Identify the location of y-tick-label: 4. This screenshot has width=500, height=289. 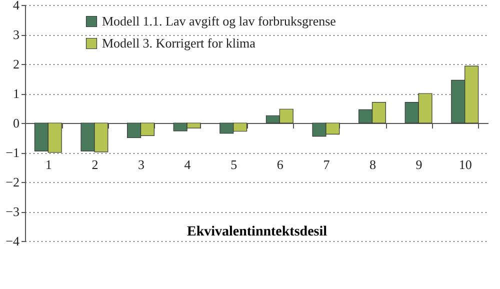
(16, 6).